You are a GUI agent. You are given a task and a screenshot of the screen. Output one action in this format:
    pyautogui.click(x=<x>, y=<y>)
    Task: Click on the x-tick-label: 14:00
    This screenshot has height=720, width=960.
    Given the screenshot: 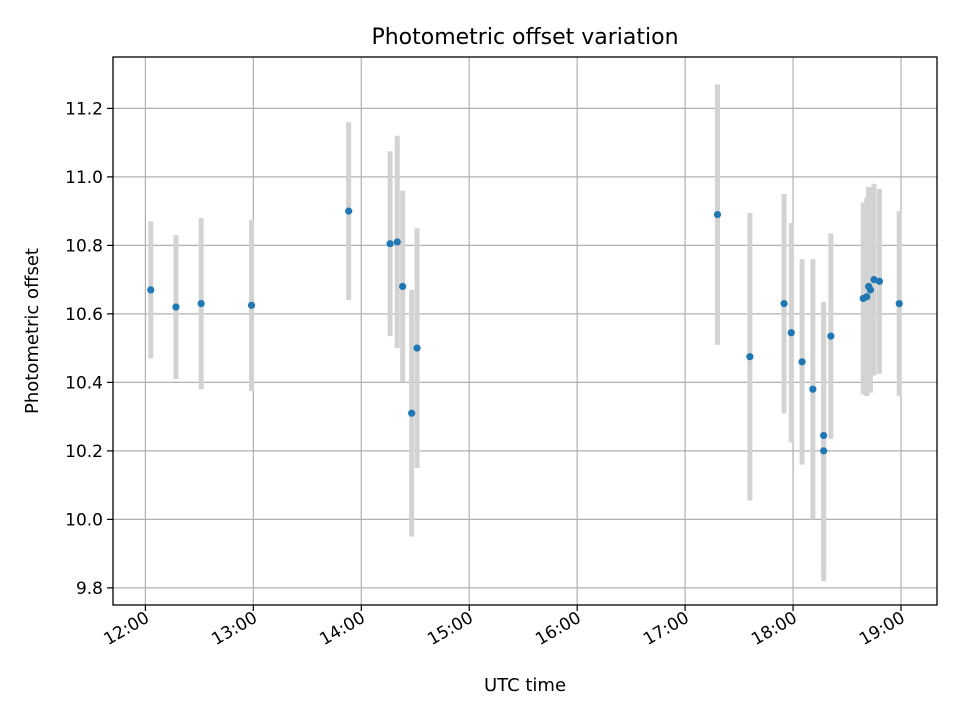 What is the action you would take?
    pyautogui.click(x=342, y=629)
    